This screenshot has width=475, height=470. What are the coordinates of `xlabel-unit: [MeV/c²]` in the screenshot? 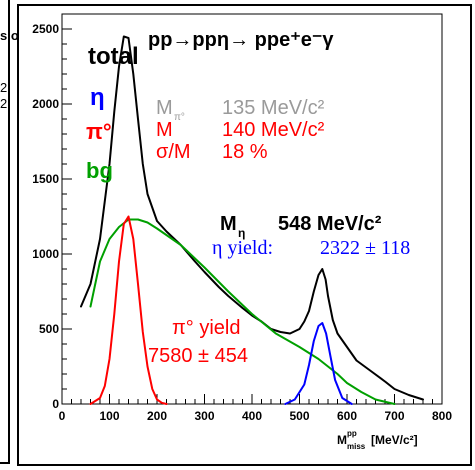 It's located at (394, 440).